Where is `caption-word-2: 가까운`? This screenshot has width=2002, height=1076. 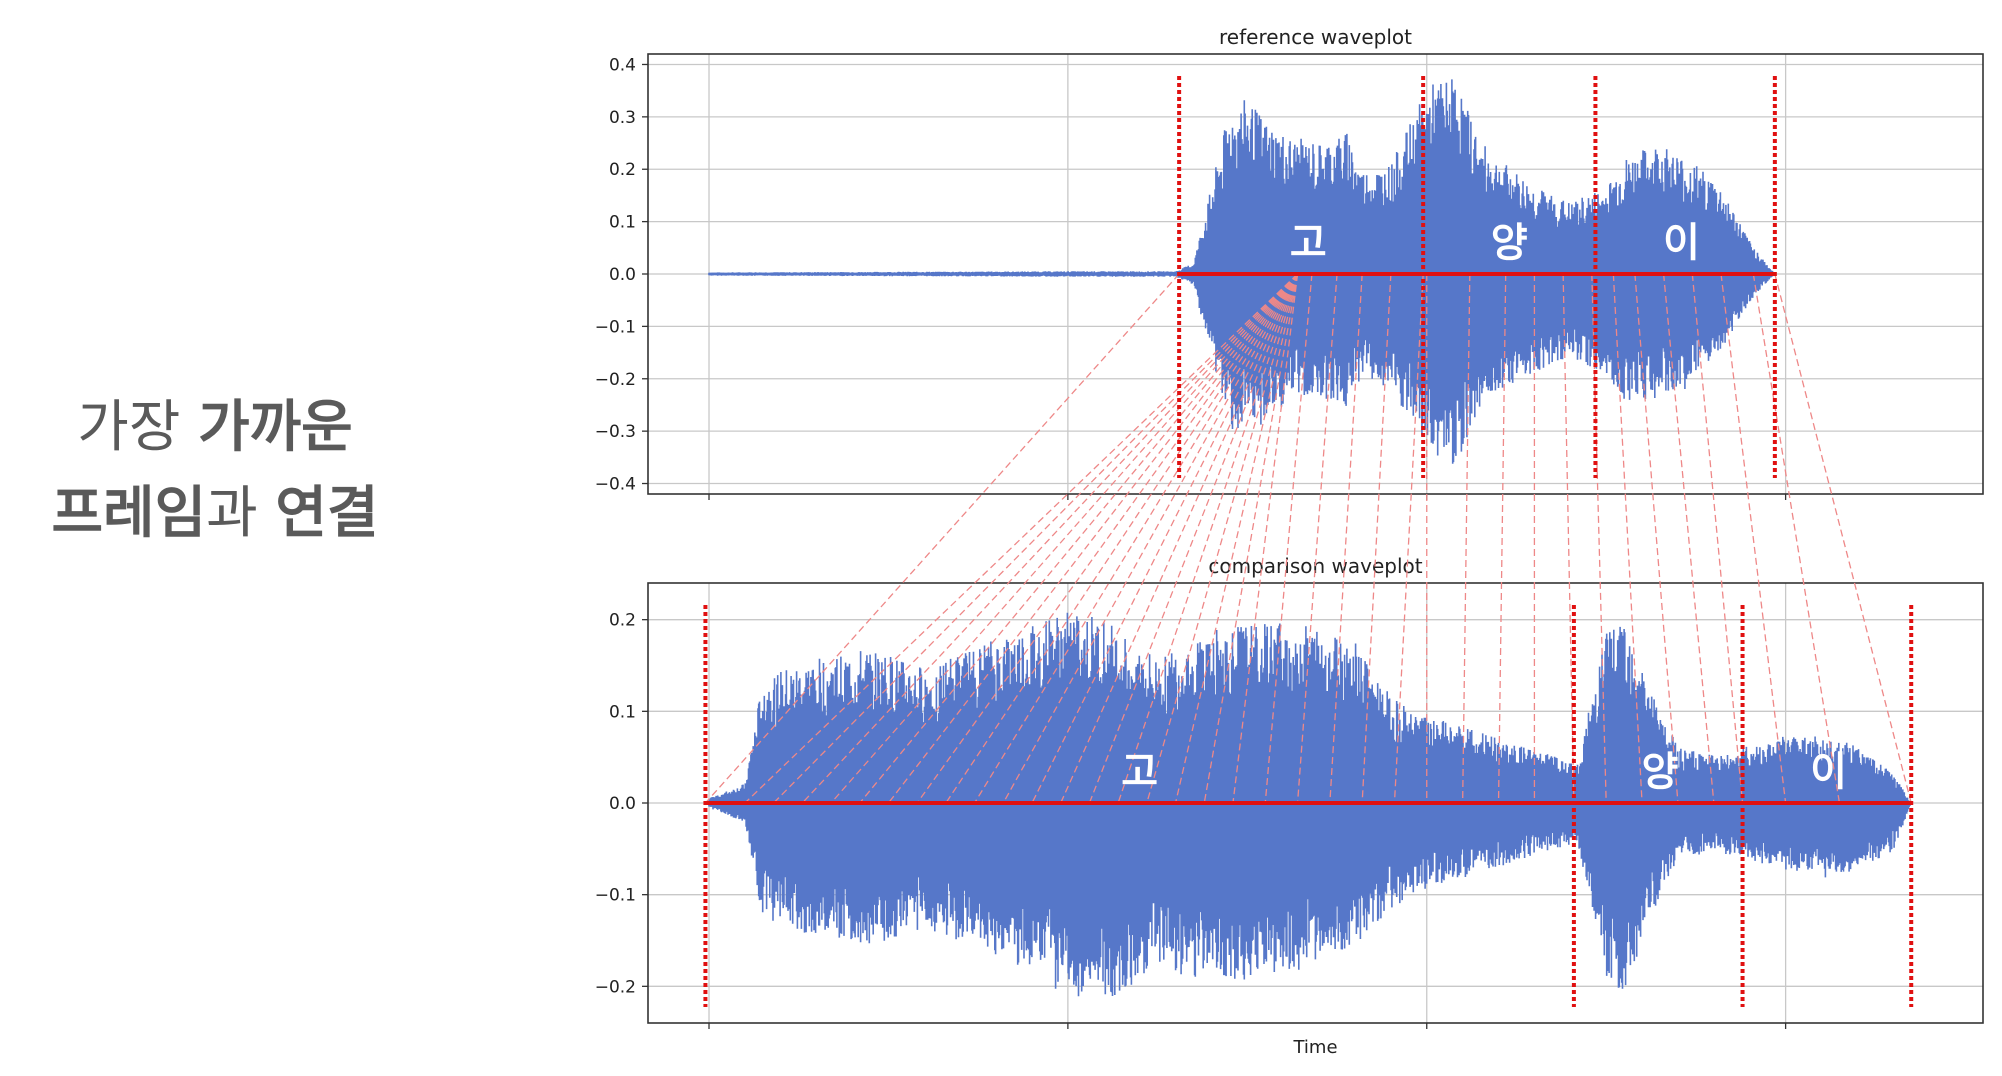
caption-word-2: 가까운 is located at coordinates (275, 427).